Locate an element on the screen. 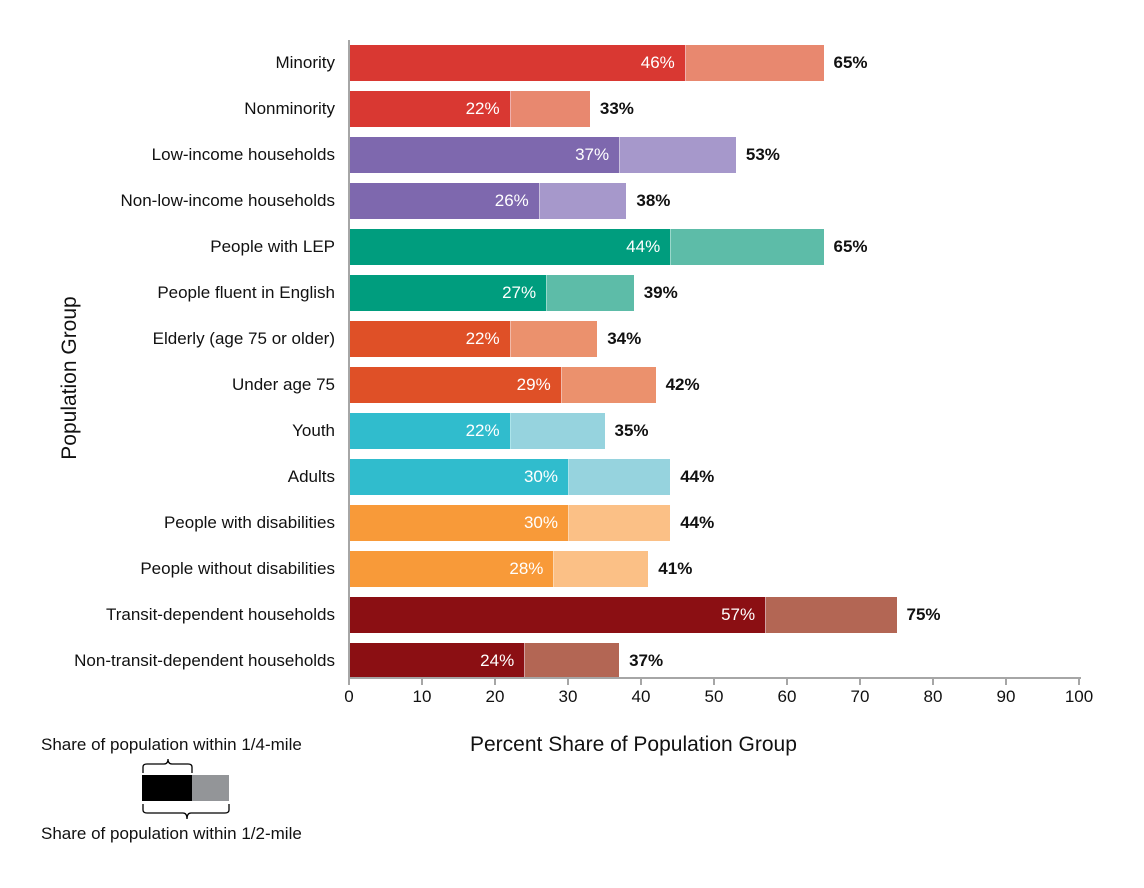 The image size is (1144, 888). category-label: Low-income households is located at coordinates (243, 154).